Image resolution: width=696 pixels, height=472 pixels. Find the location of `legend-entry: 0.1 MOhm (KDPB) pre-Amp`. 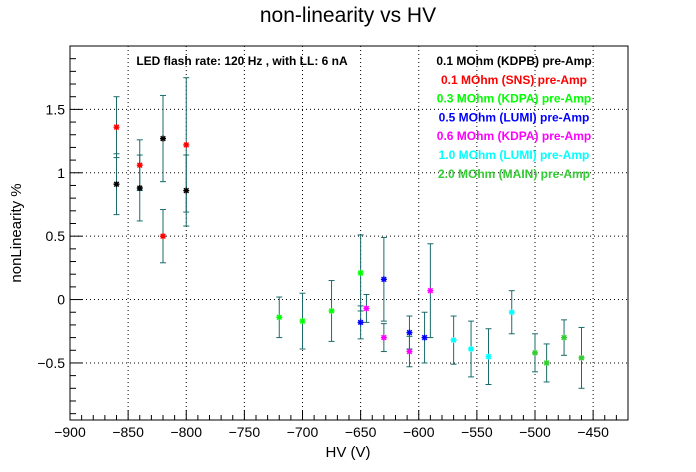

legend-entry: 0.1 MOhm (KDPB) pre-Amp is located at coordinates (513, 61).